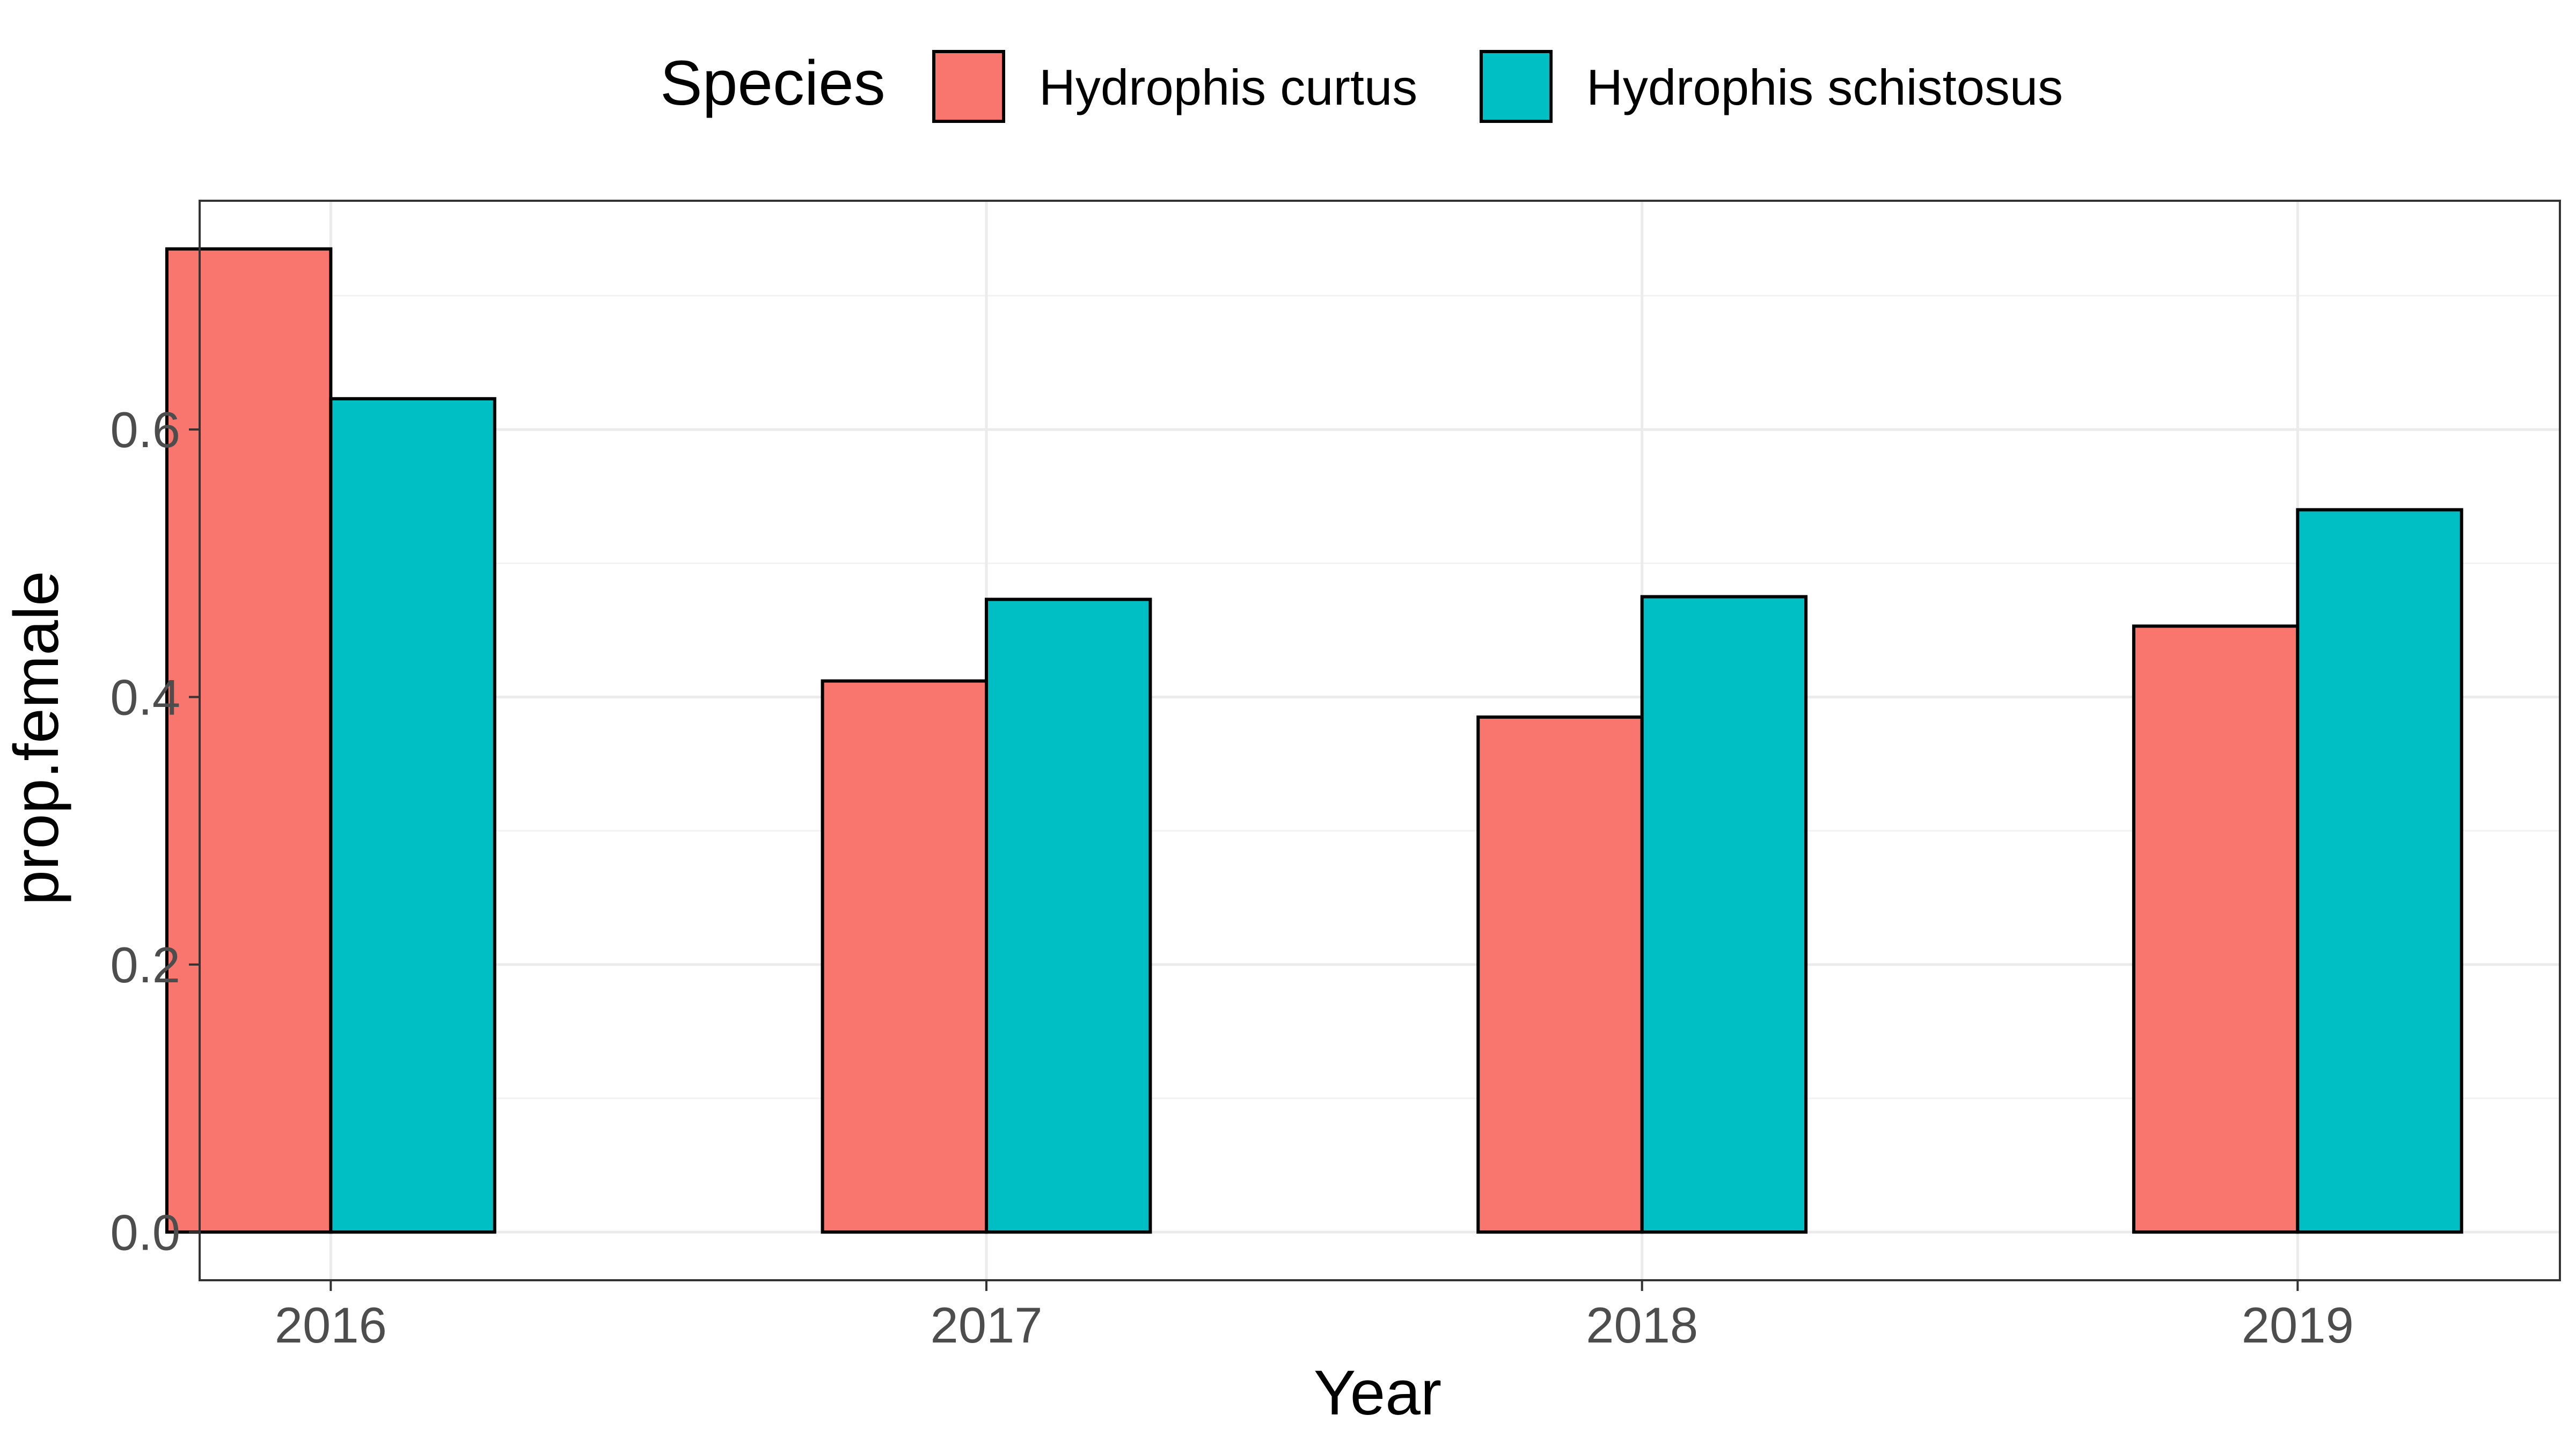 The image size is (2576, 1452). Describe the element at coordinates (1068, 915) in the screenshot. I see `bar-hydrophis-schistosus-2017` at that location.